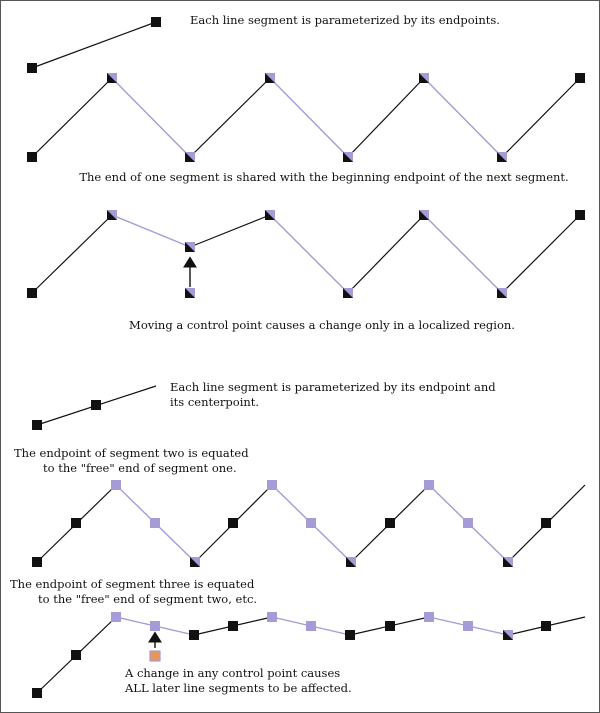 This screenshot has height=713, width=600. What do you see at coordinates (155, 656) in the screenshot?
I see `original-centerpoint` at bounding box center [155, 656].